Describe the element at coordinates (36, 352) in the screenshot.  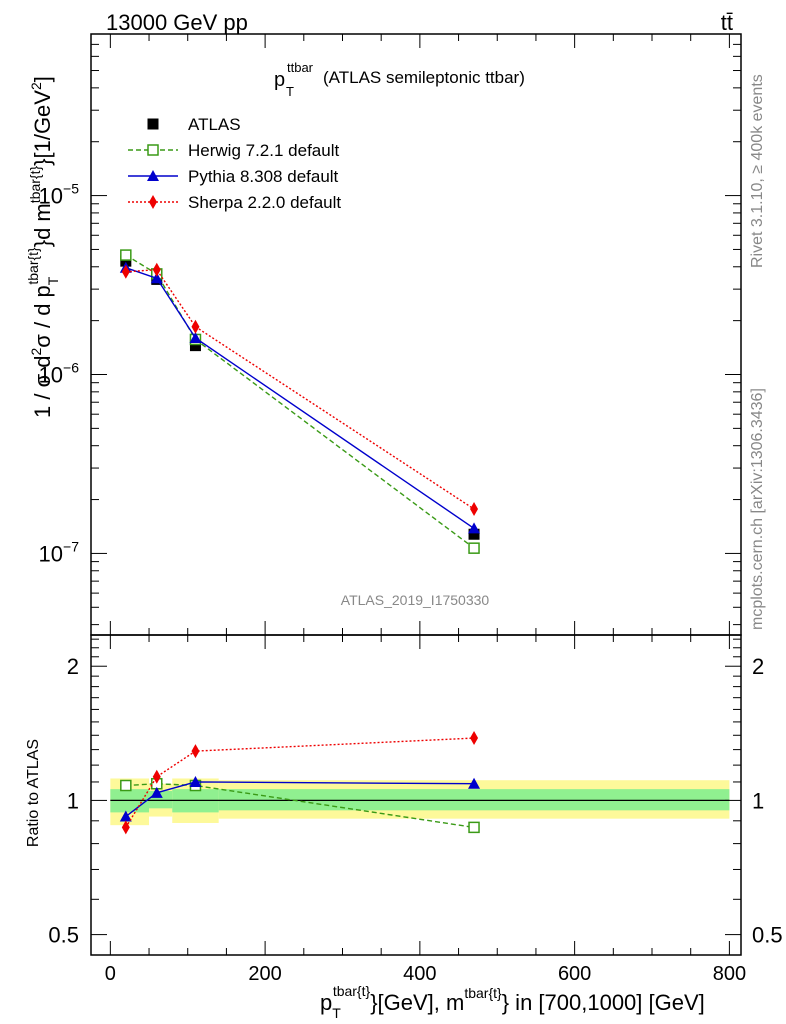
I see `ylabel-a-sup: 2` at that location.